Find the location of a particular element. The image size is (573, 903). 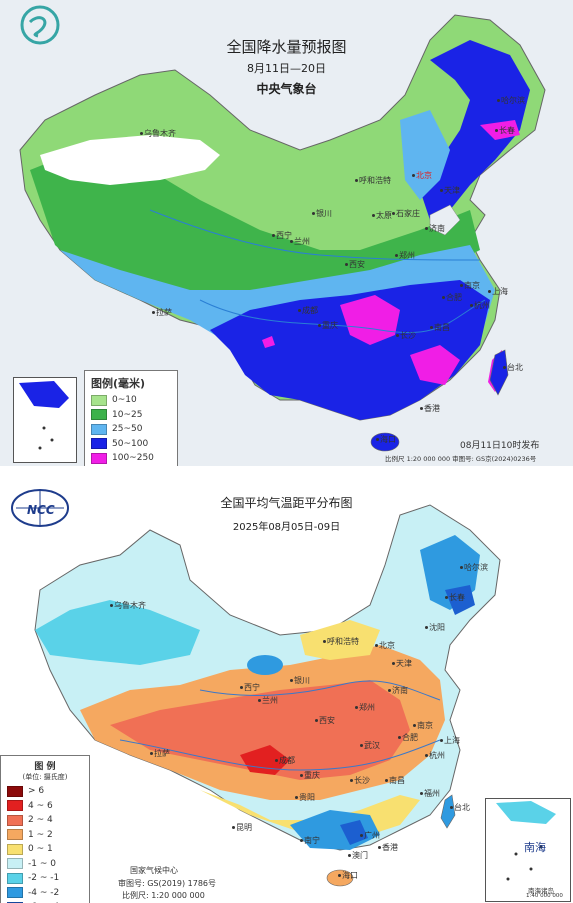

legend-item: 10~25 is located at coordinates (131, 415).